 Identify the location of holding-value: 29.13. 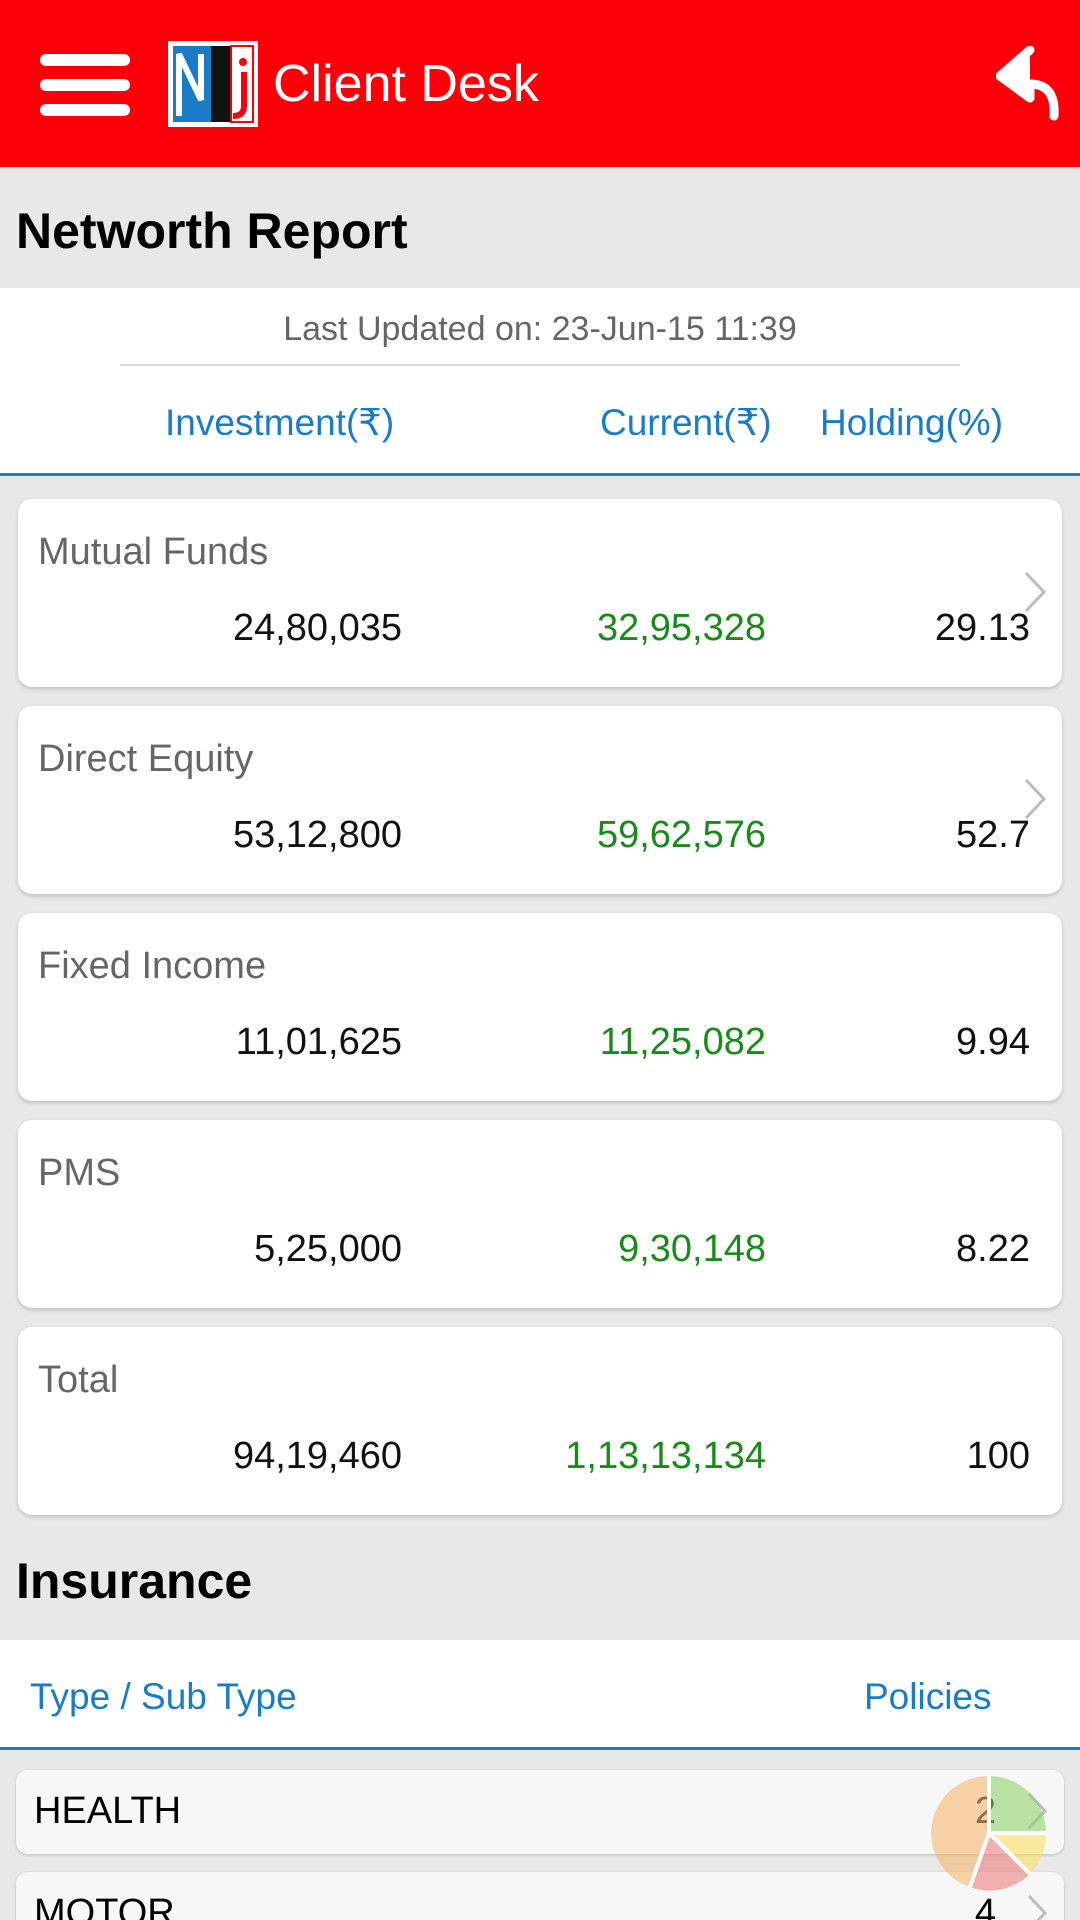
(982, 628).